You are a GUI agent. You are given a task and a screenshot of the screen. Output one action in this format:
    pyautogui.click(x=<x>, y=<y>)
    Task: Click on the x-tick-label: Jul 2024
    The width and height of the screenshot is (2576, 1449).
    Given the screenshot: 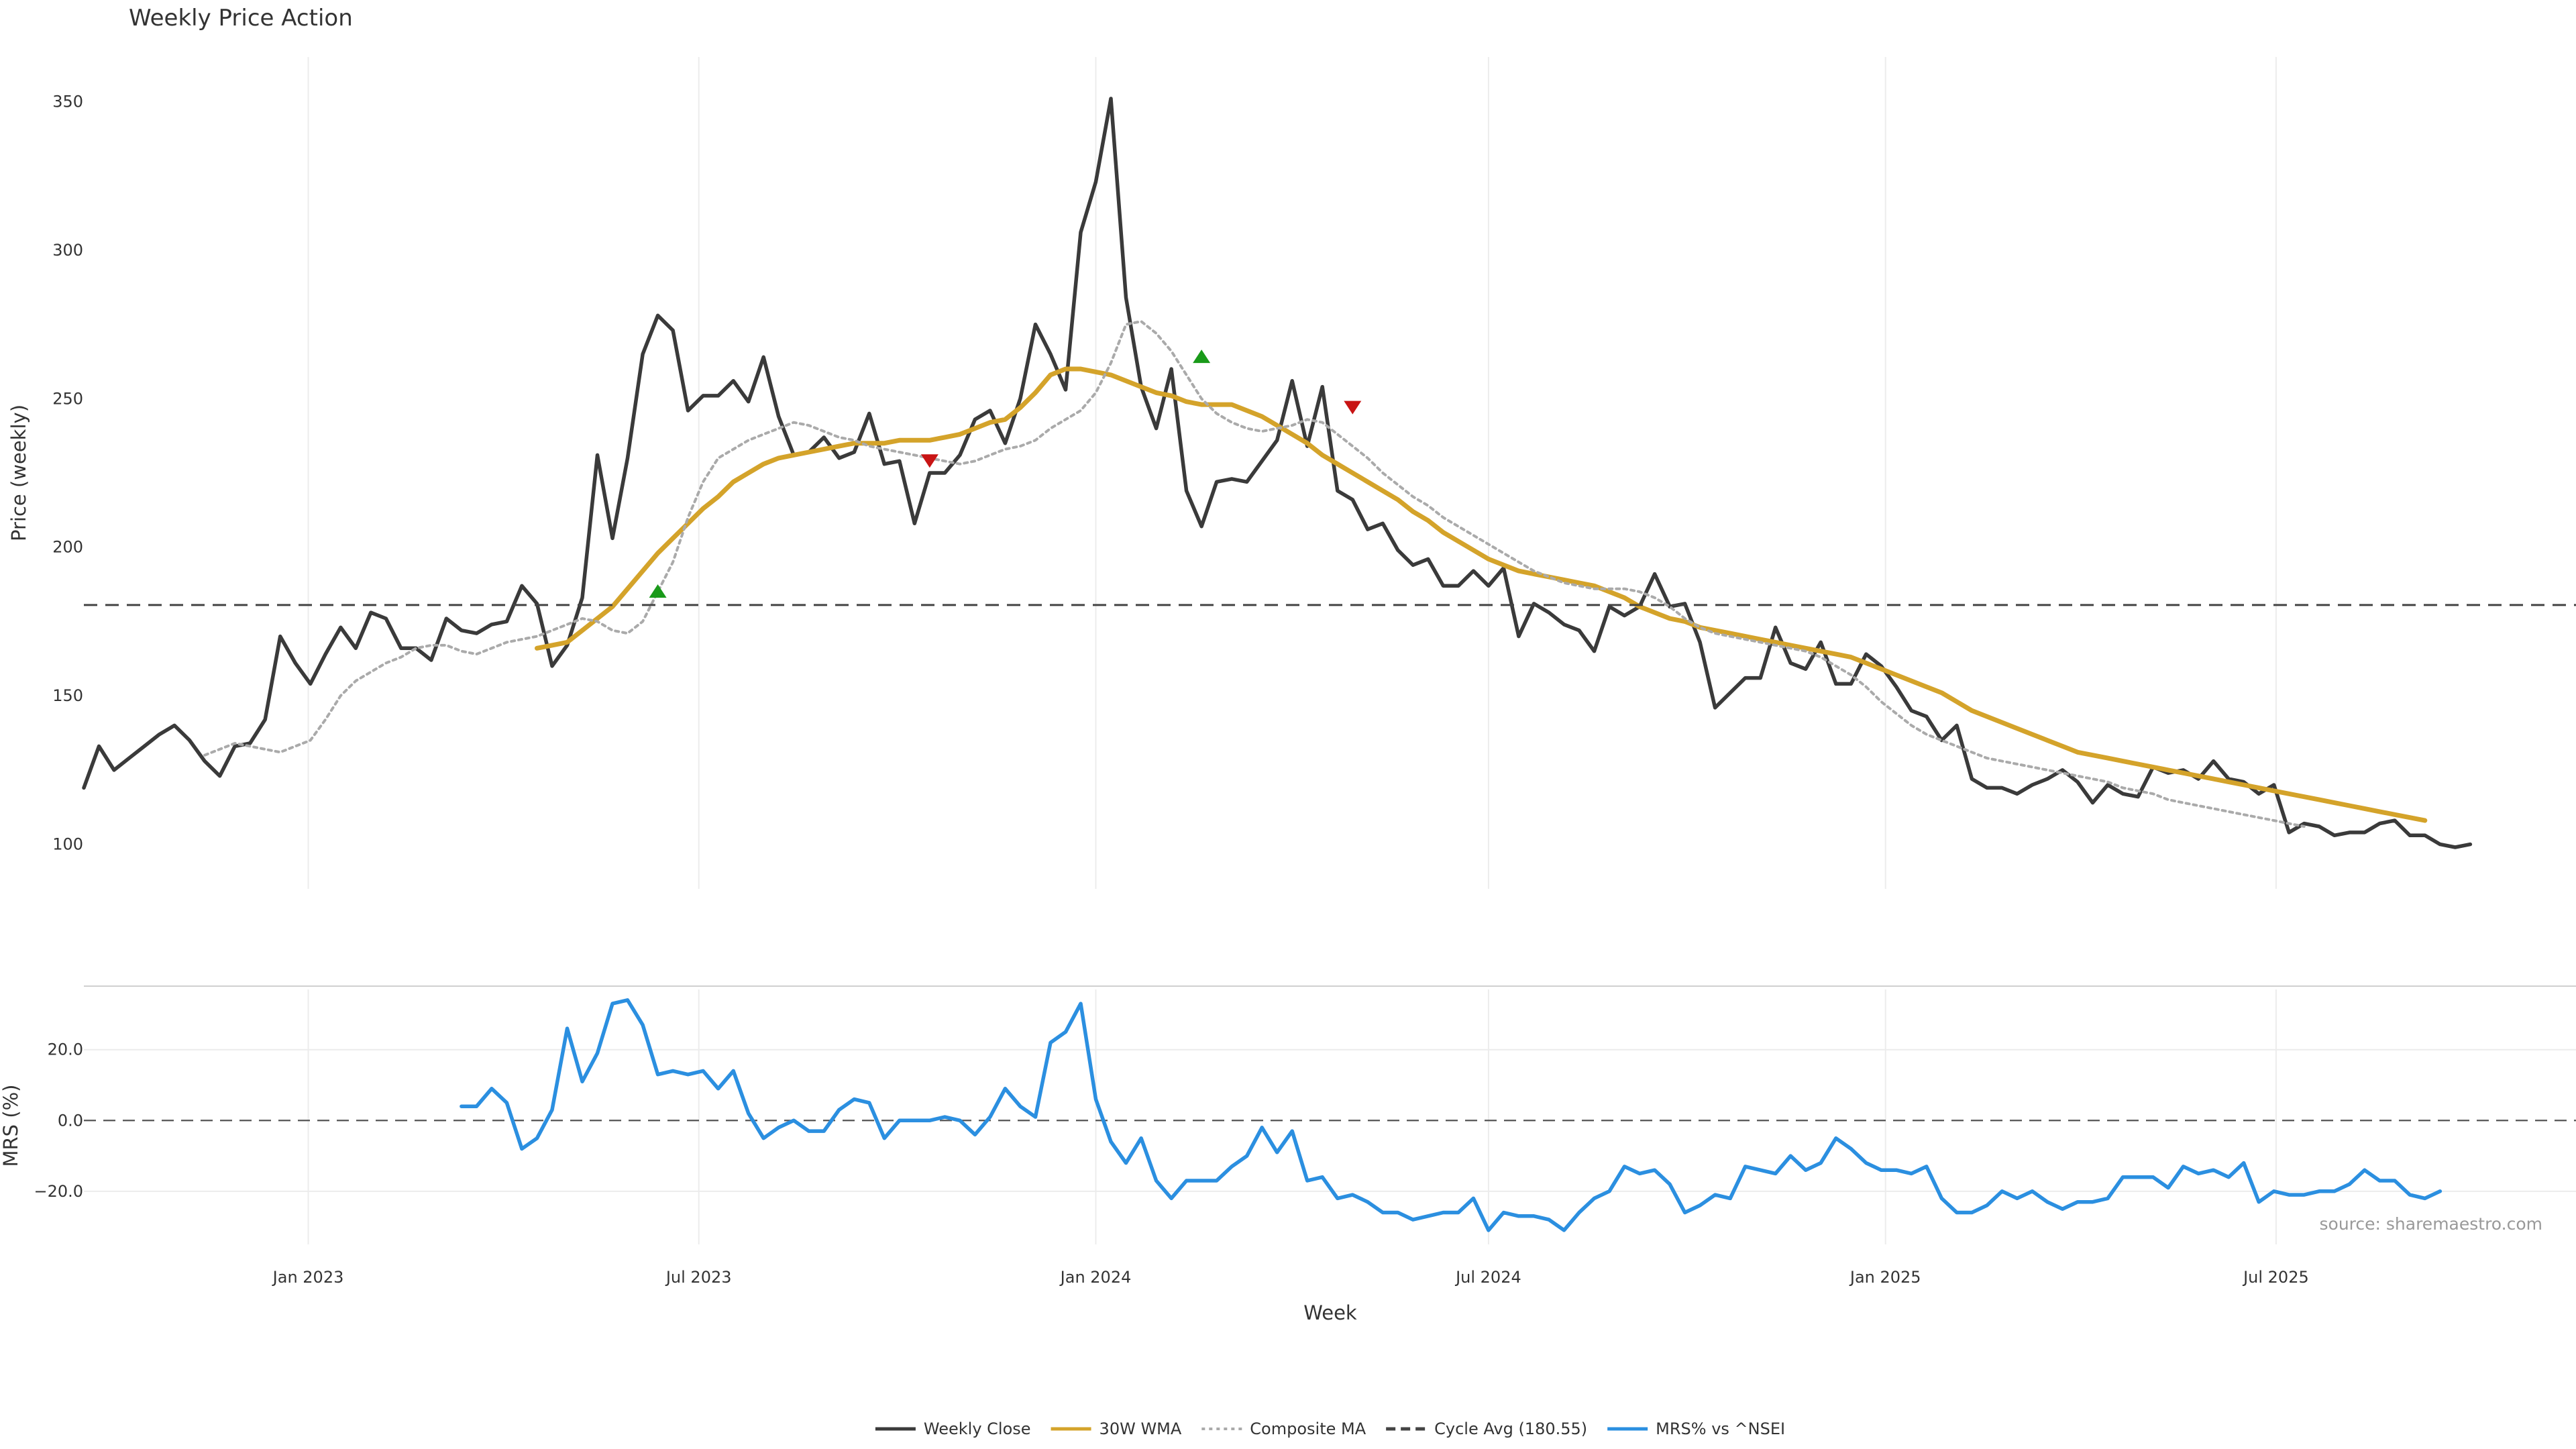 What is the action you would take?
    pyautogui.click(x=1487, y=1277)
    